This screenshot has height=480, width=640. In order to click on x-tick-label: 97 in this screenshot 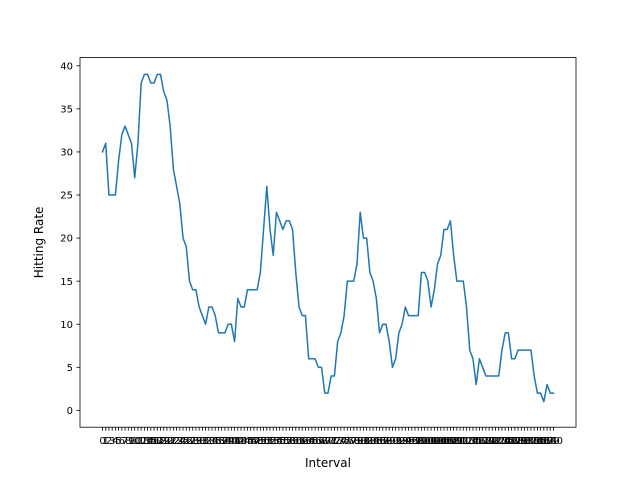, I will do `click(415, 441)`.